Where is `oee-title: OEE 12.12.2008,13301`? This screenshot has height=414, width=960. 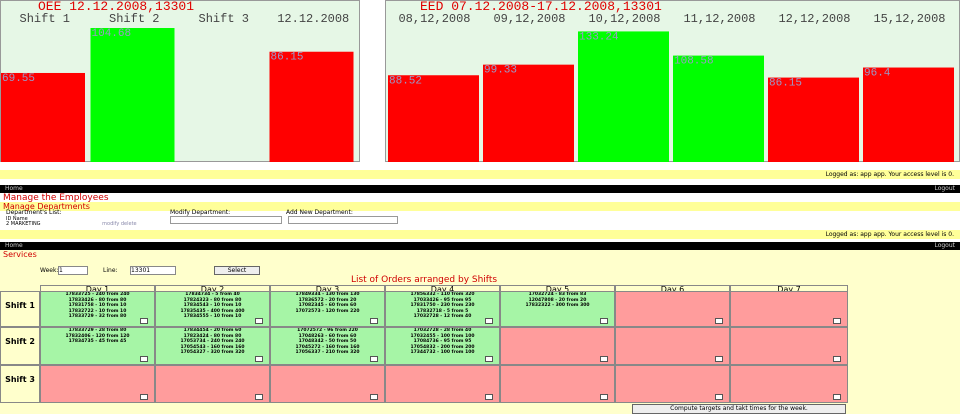
oee-title: OEE 12.12.2008,13301 is located at coordinates (116, 7).